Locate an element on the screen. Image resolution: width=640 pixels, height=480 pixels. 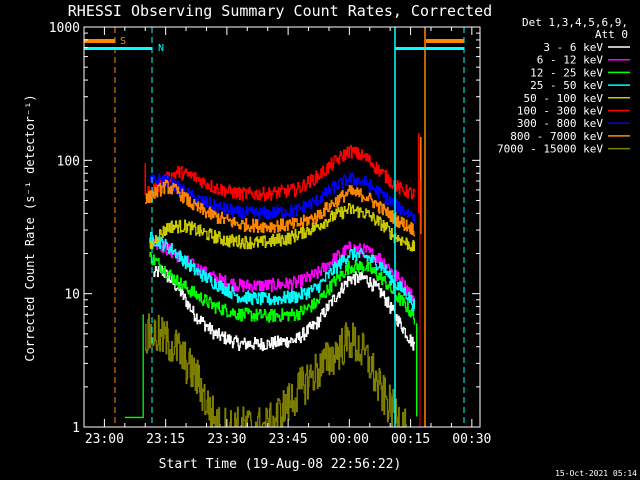
timestamp: 15-Oct-2021 05:14 is located at coordinates (596, 473).